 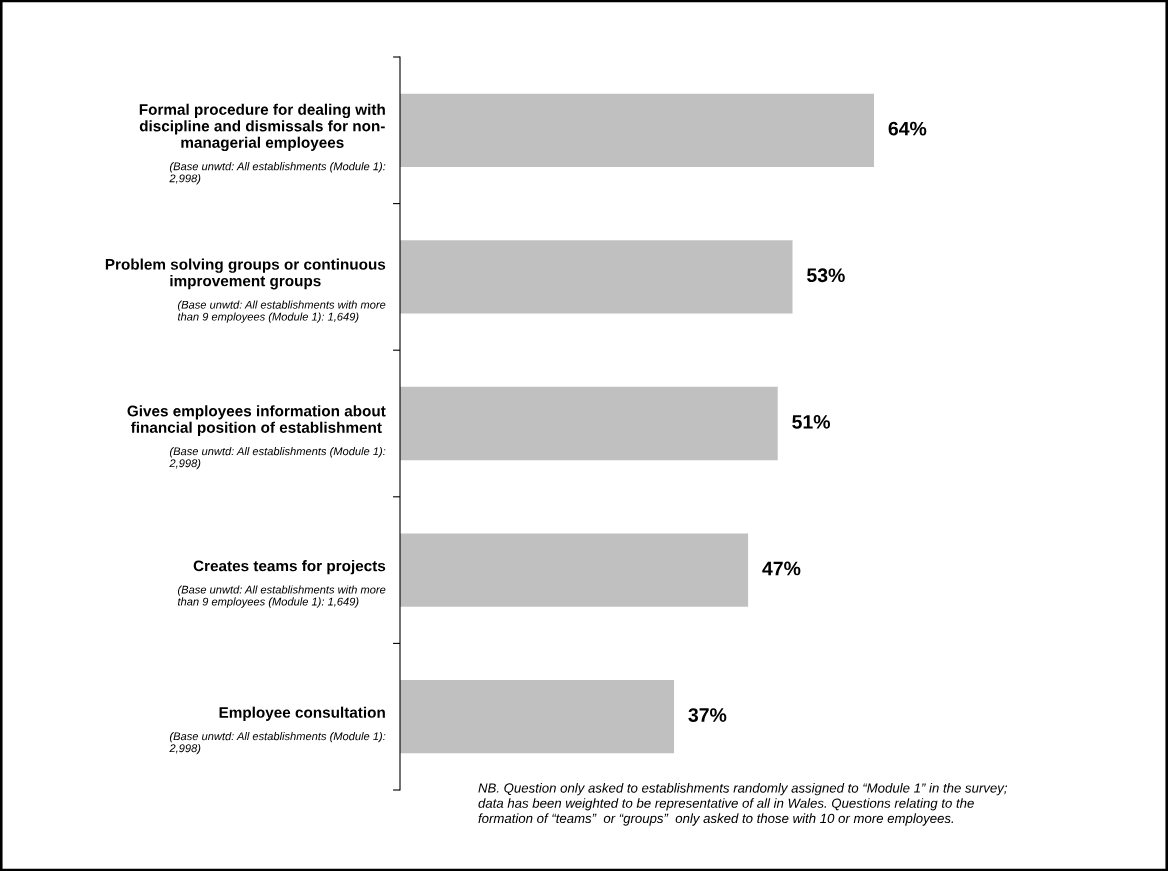 I want to click on y-tick-label: Problem solving groups or continuous improvement groups, so click(x=245, y=274).